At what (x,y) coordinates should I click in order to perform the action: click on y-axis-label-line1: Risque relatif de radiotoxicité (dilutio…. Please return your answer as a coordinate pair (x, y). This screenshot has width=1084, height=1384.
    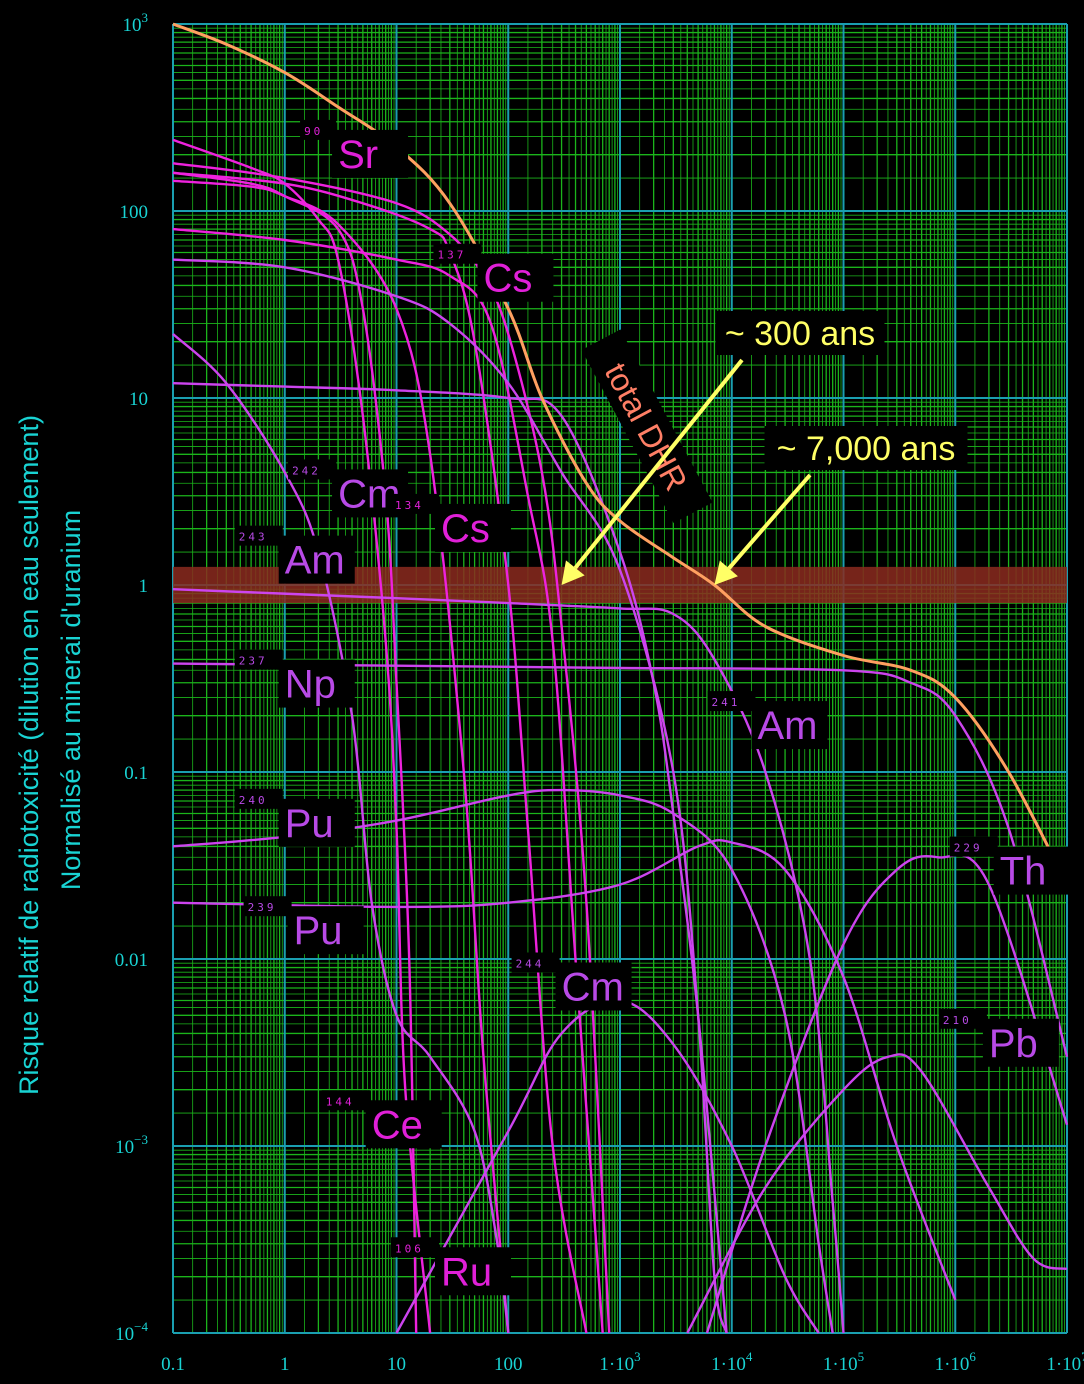
    Looking at the image, I should click on (29, 755).